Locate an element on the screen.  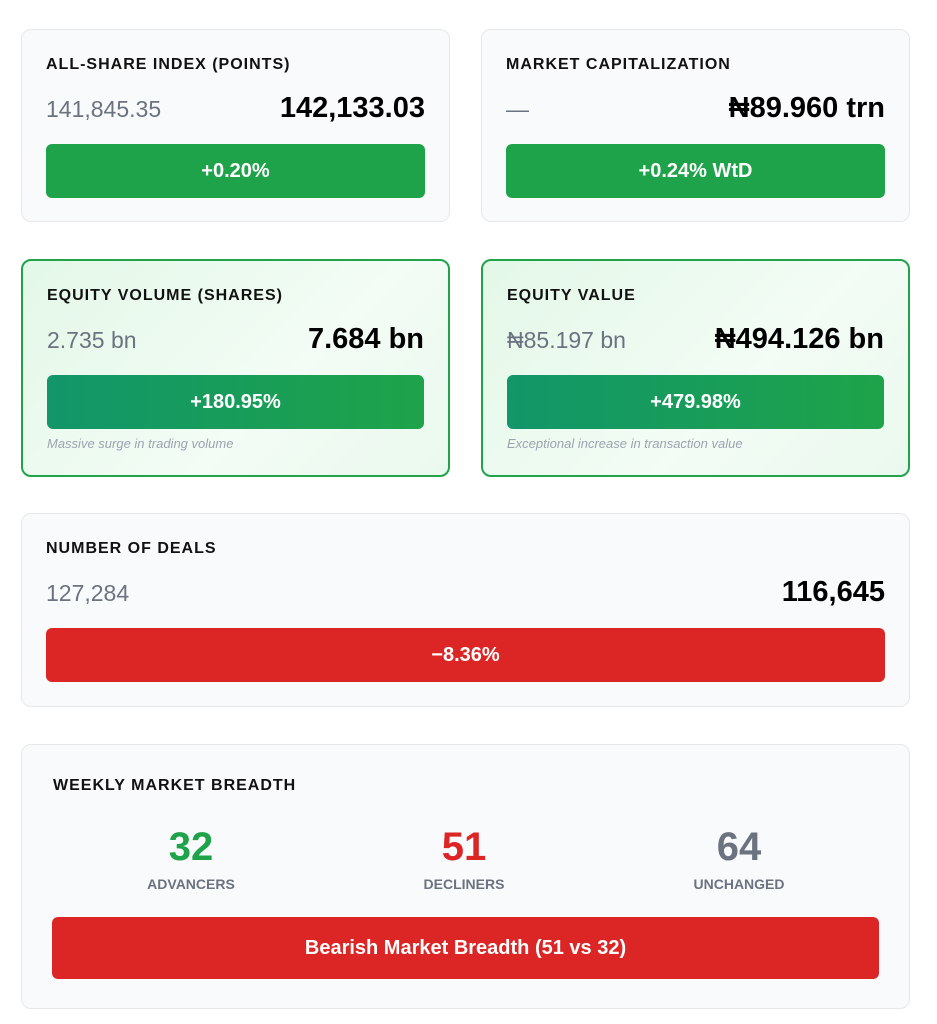
current-value: ₦494.126 bn is located at coordinates (799, 339).